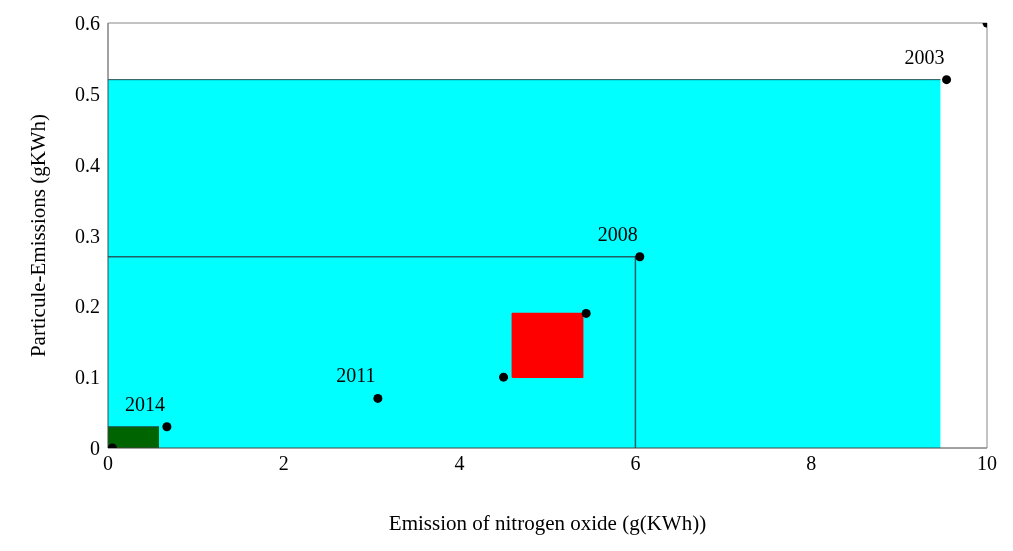 The image size is (1013, 551). Describe the element at coordinates (87, 23) in the screenshot. I see `y-tick-label: 0.6` at that location.